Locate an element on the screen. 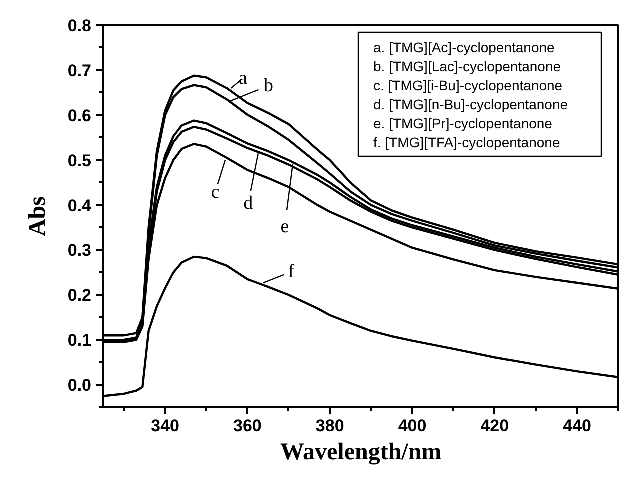  x-tick-label: 340 is located at coordinates (165, 426).